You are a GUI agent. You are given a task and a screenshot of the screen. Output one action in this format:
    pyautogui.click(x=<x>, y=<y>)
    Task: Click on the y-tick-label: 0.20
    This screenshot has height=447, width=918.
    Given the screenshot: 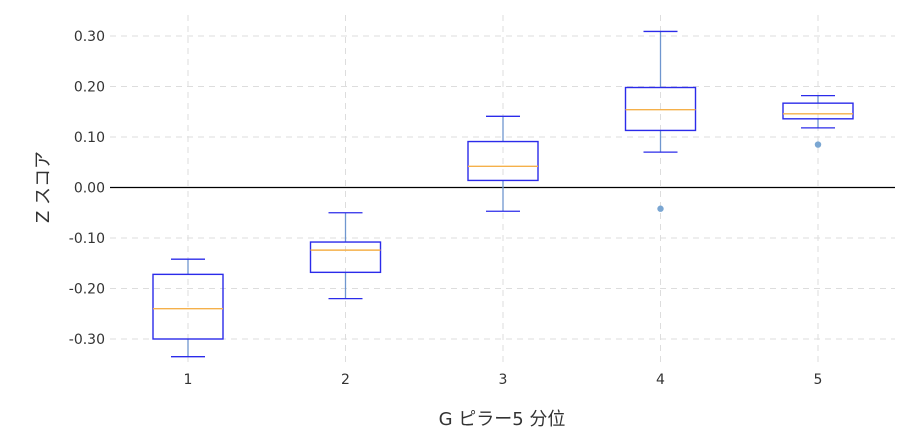 What is the action you would take?
    pyautogui.click(x=89, y=88)
    